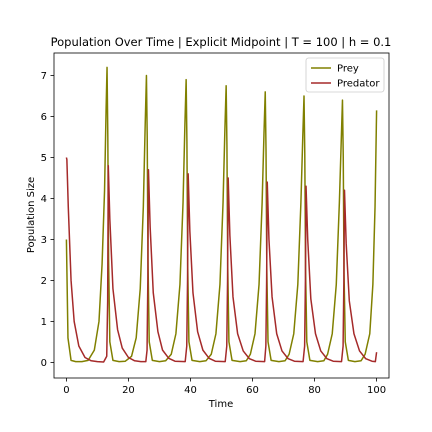  I want to click on legend-label-prey: Prey, so click(348, 69).